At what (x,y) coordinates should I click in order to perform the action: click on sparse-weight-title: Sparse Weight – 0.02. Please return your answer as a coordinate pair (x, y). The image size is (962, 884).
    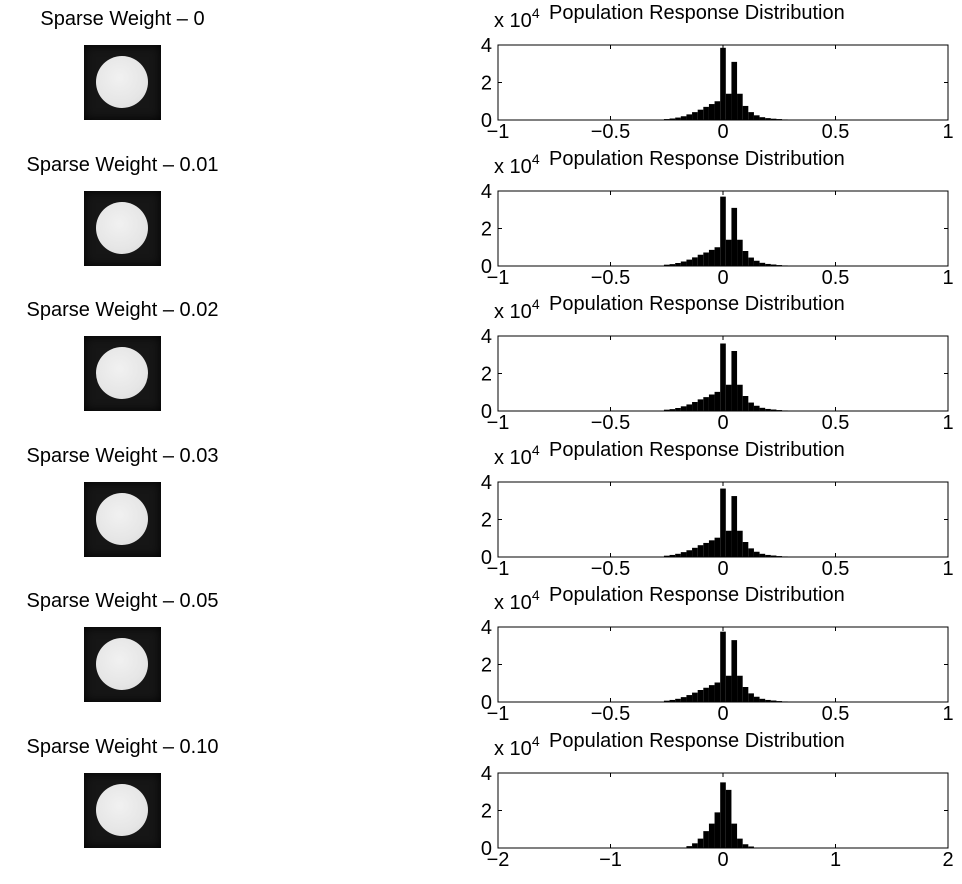
    Looking at the image, I should click on (122, 310).